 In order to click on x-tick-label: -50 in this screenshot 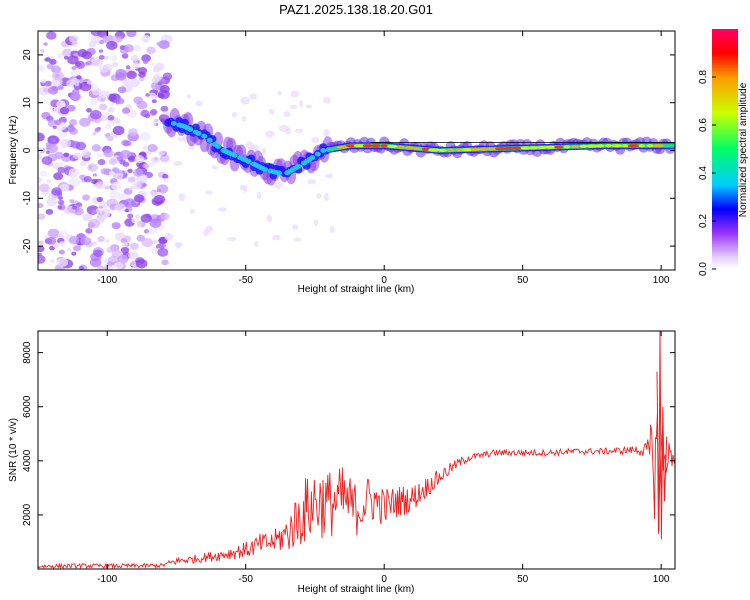, I will do `click(245, 579)`.